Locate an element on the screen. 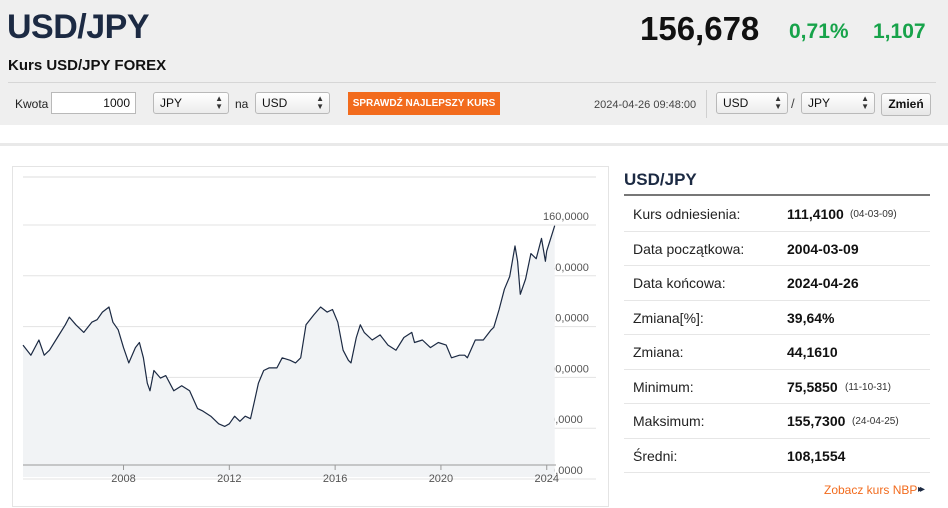  stats-value: 111,4100 is located at coordinates (815, 214).